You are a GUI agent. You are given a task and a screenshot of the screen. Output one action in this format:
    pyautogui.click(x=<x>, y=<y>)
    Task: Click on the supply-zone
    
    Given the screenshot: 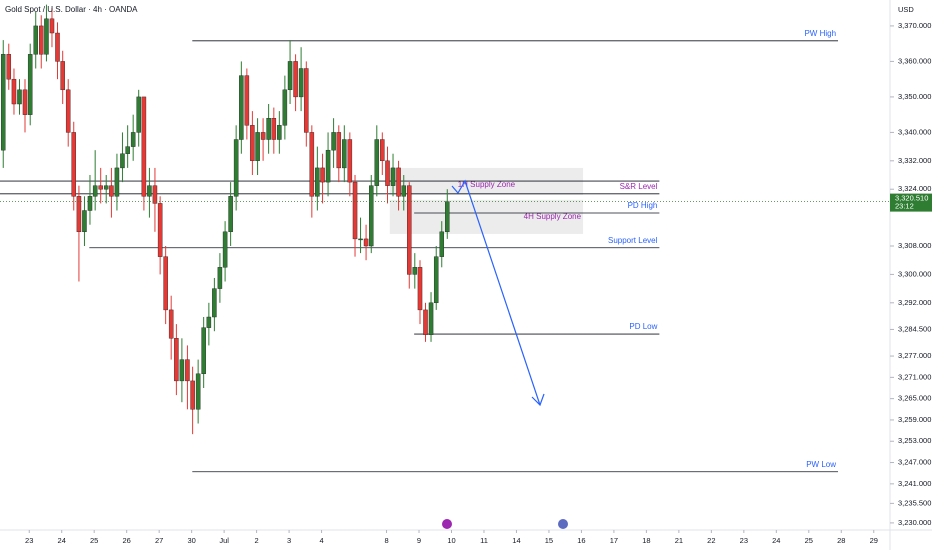 What is the action you would take?
    pyautogui.click(x=486, y=216)
    